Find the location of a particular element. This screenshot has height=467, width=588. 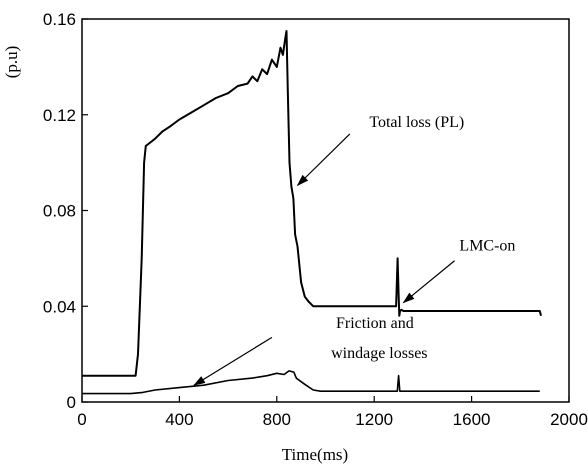

x-tick-label: 400 is located at coordinates (179, 419).